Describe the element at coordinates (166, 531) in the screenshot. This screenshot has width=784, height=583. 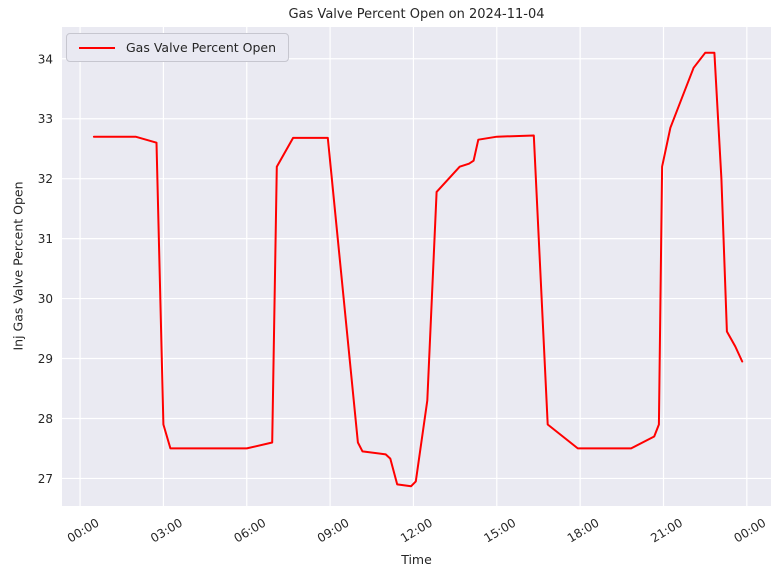
I see `x-tick-label: 03:00` at that location.